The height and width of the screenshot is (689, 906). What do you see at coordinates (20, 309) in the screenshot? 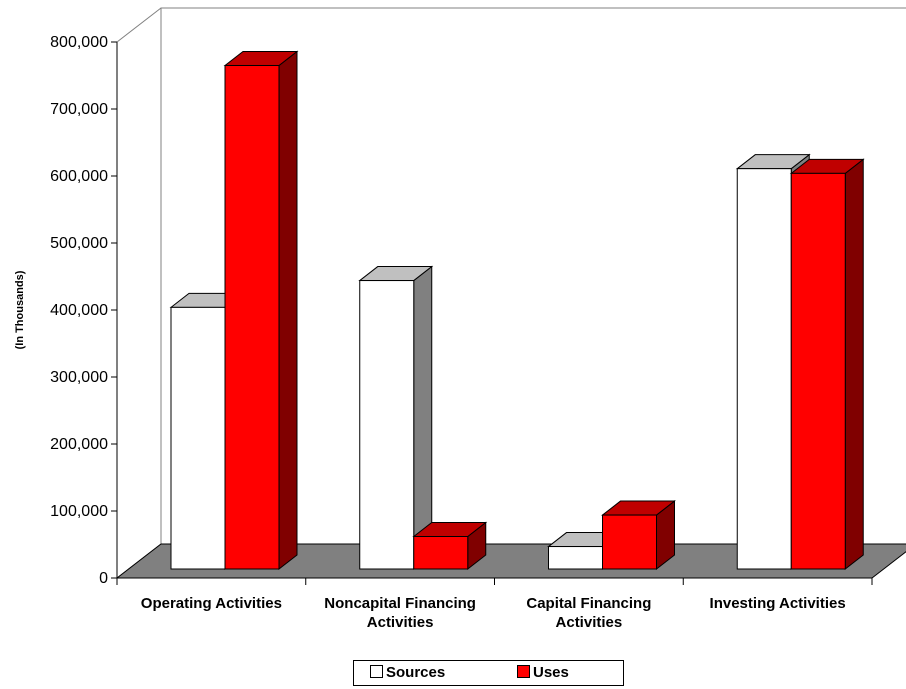
I see `y-axis-label: (In Thousands)` at bounding box center [20, 309].